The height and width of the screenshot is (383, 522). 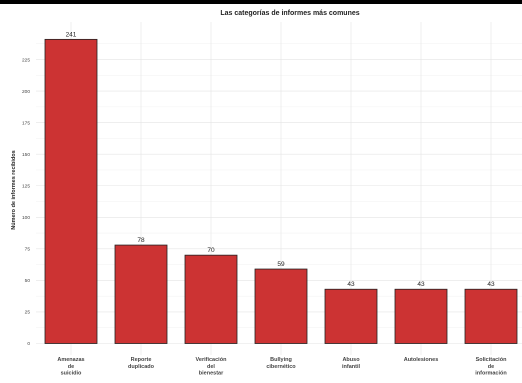 I want to click on top-border, so click(x=261, y=2).